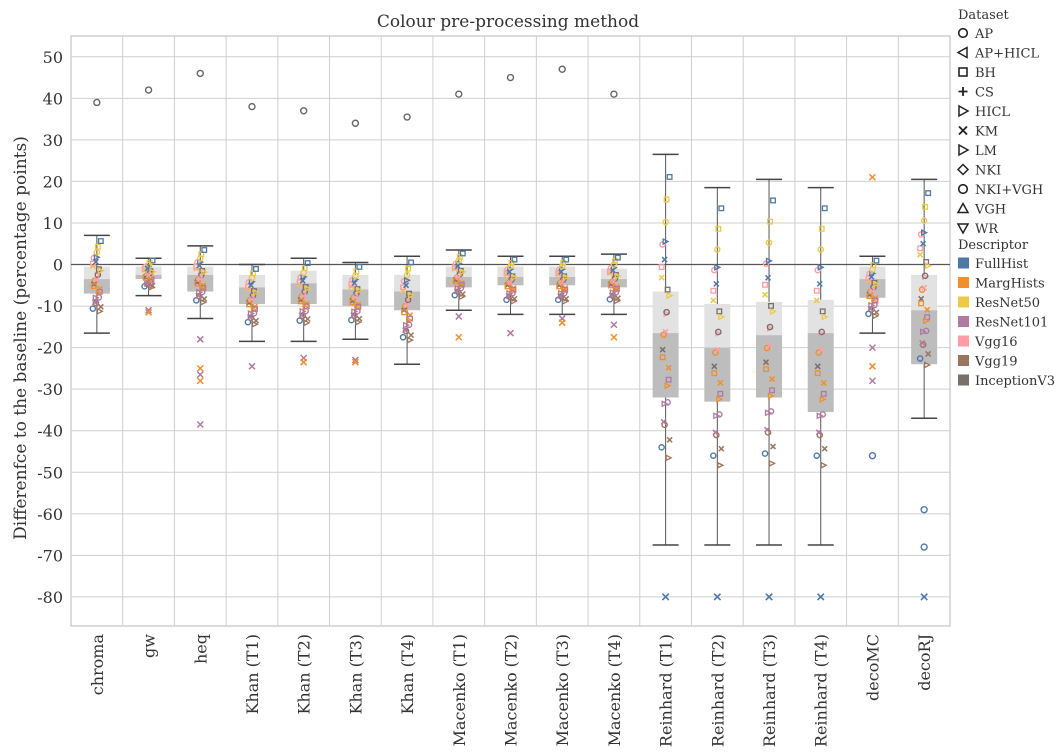 The height and width of the screenshot is (754, 1056). What do you see at coordinates (963, 207) in the screenshot?
I see `legend-marker-vgh` at bounding box center [963, 207].